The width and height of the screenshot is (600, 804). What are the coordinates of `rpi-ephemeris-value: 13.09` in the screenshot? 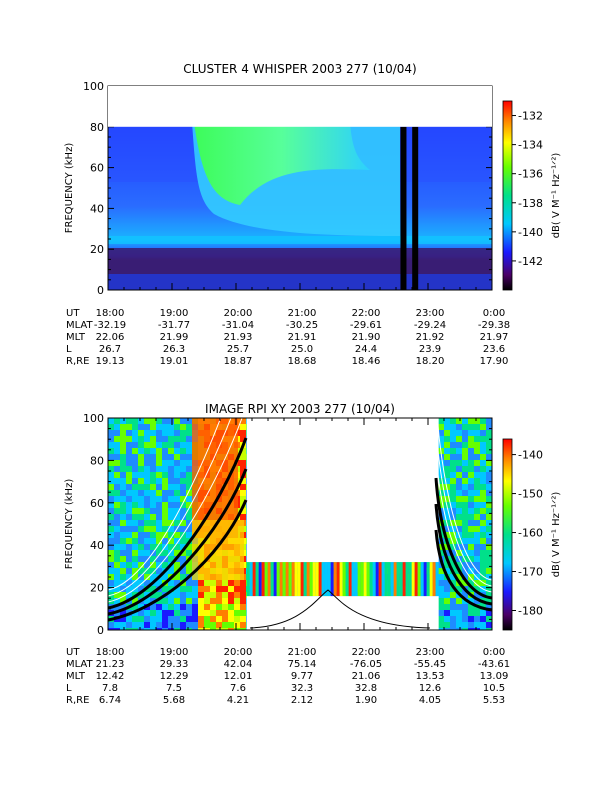 It's located at (494, 676).